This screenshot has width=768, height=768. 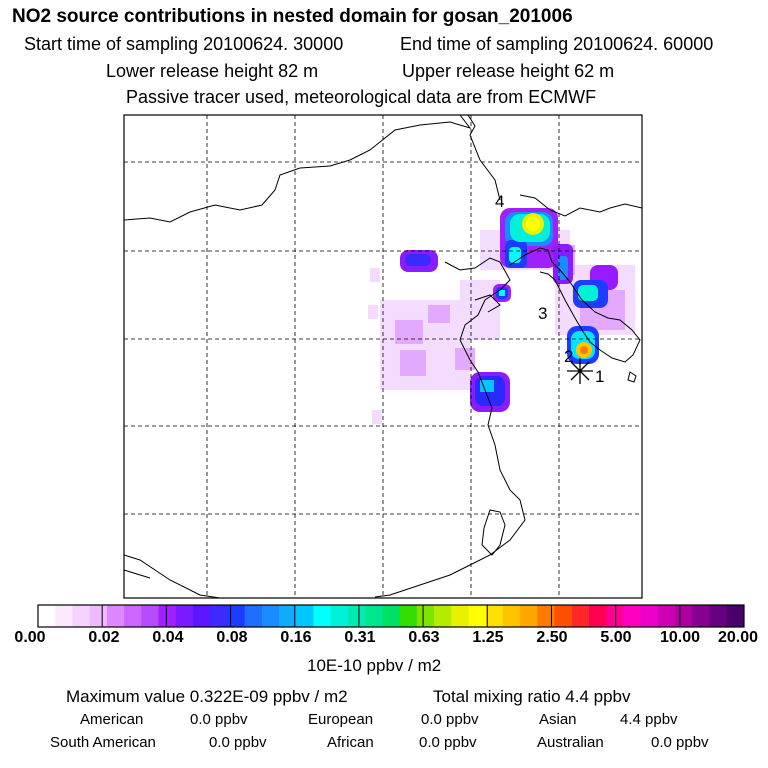 I want to click on source-label-2: 2, so click(x=568, y=356).